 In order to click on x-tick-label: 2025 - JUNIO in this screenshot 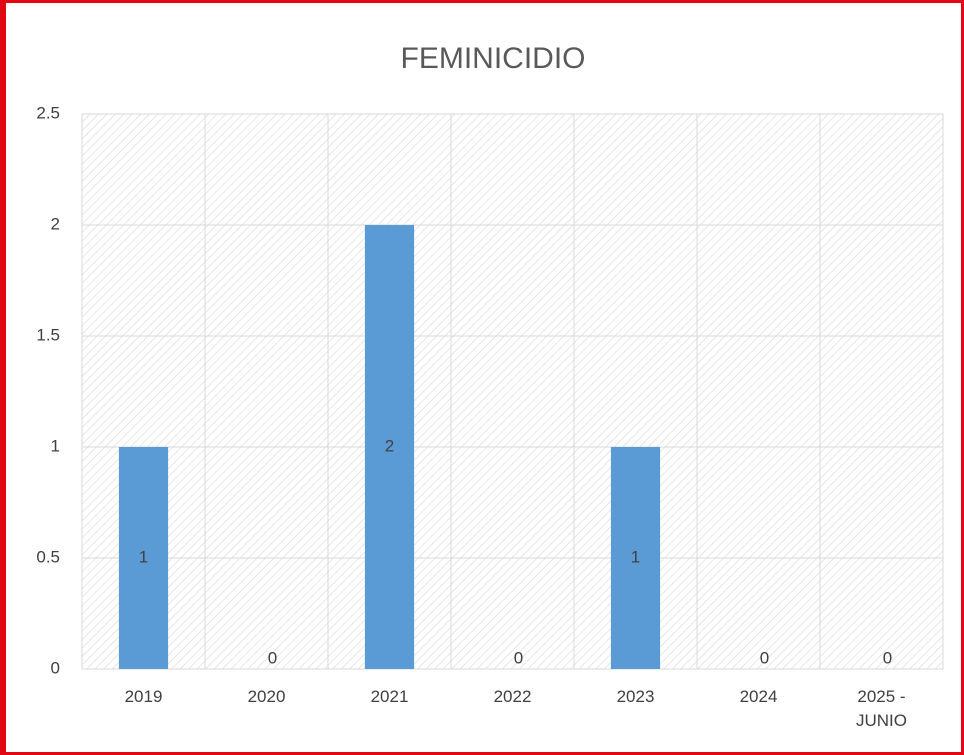, I will do `click(881, 708)`.